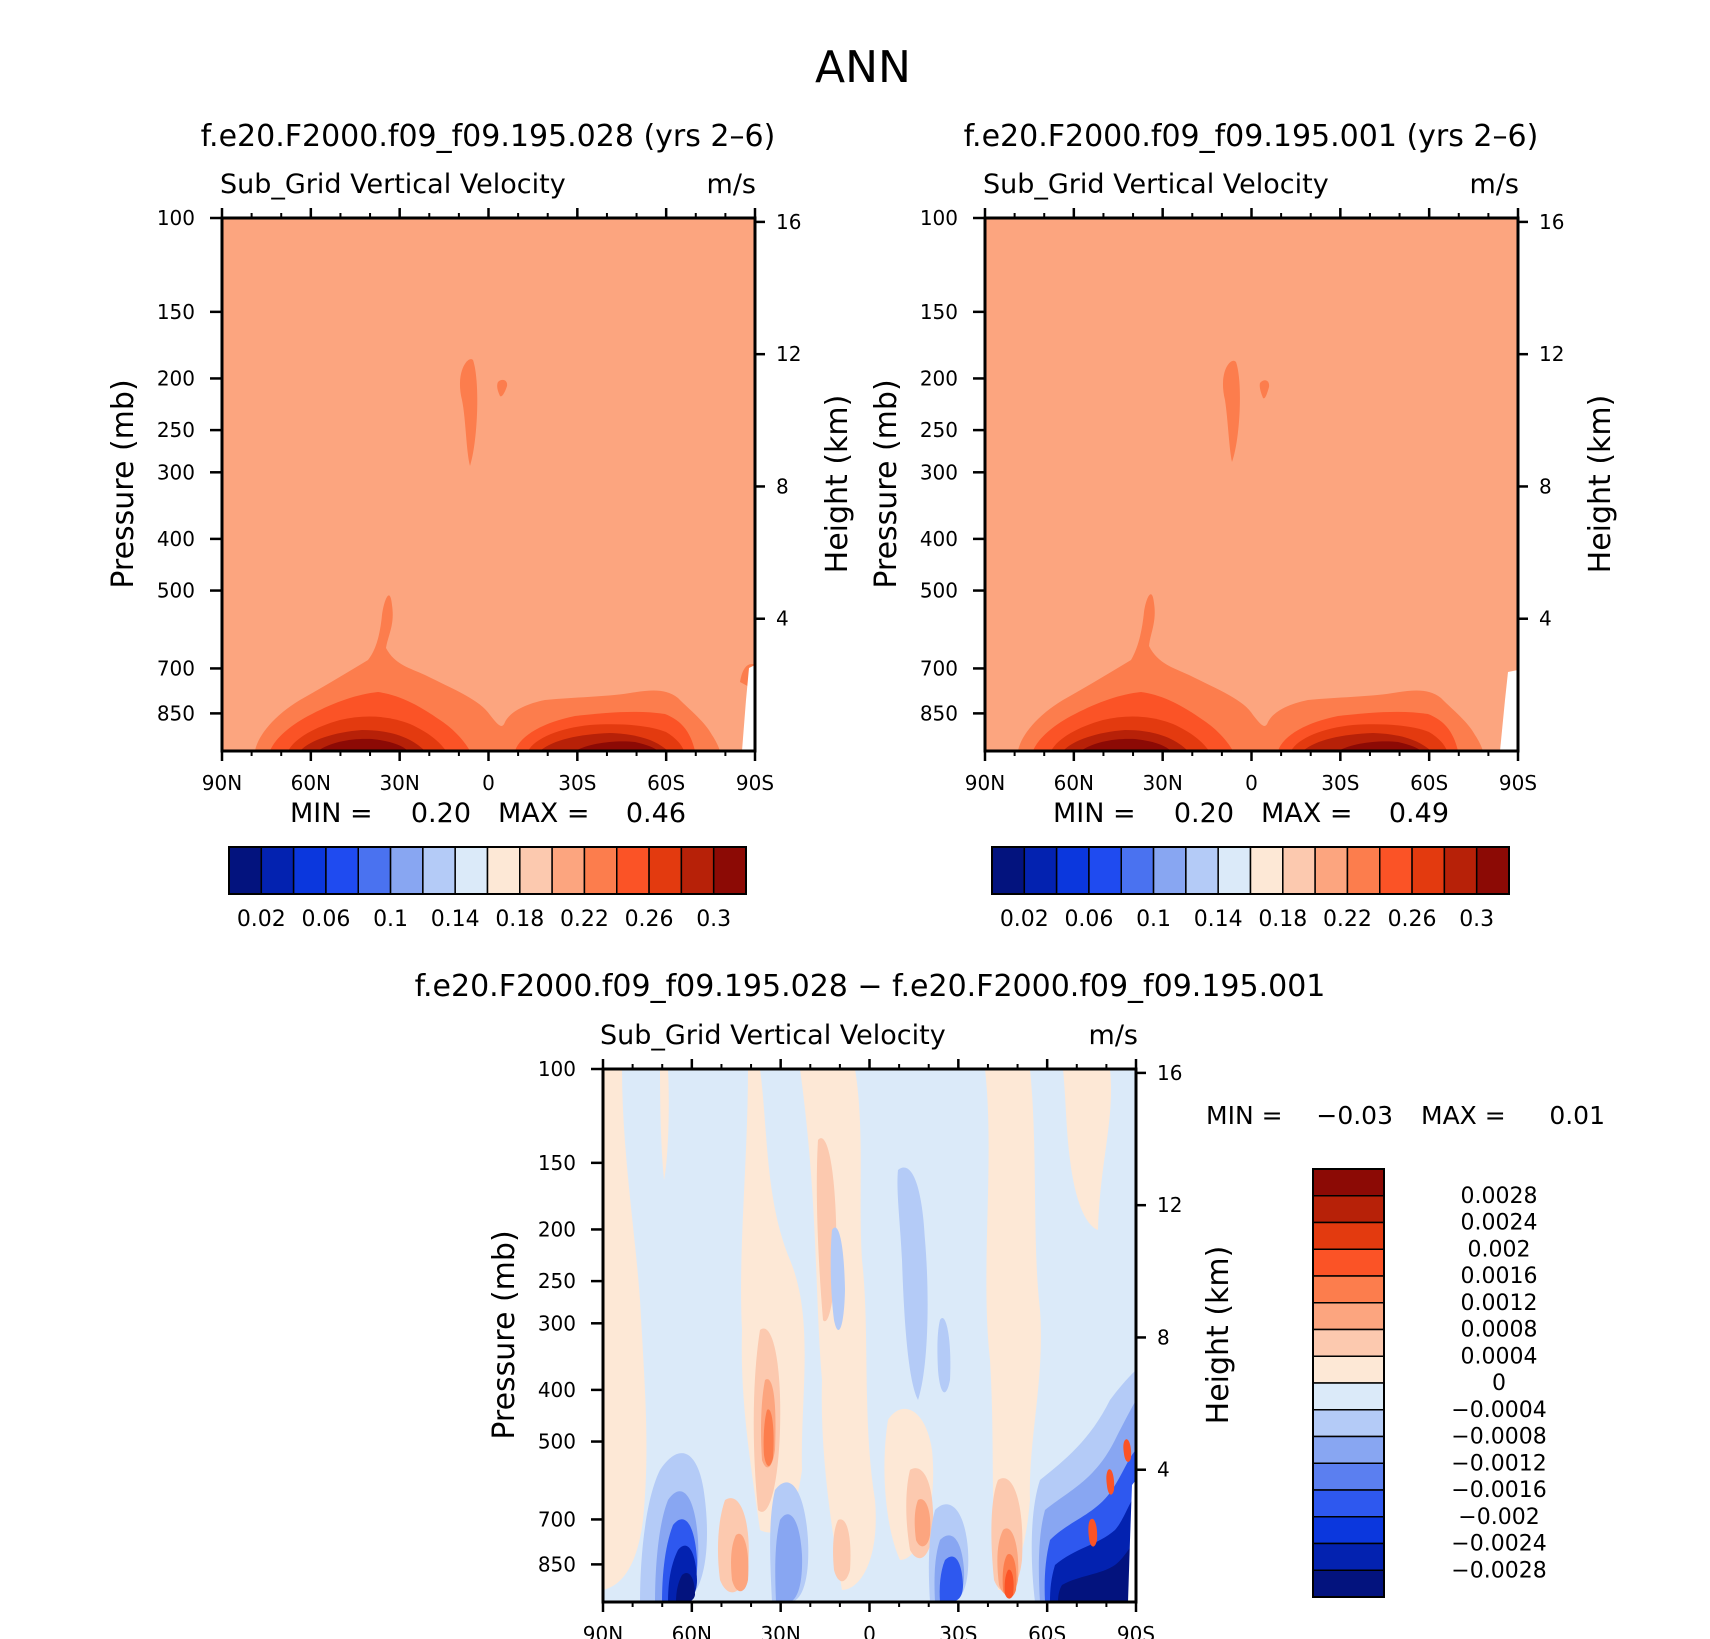 The image size is (1710, 1639). I want to click on colorbar-label: 0.1, so click(390, 919).